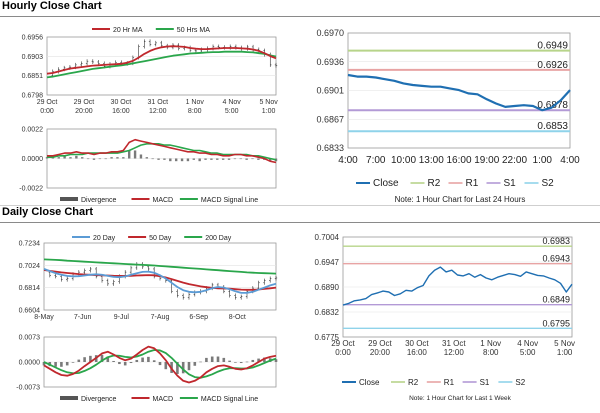 This screenshot has width=600, height=413. Describe the element at coordinates (33, 159) in the screenshot. I see `y-tick-label: 0.0000` at that location.